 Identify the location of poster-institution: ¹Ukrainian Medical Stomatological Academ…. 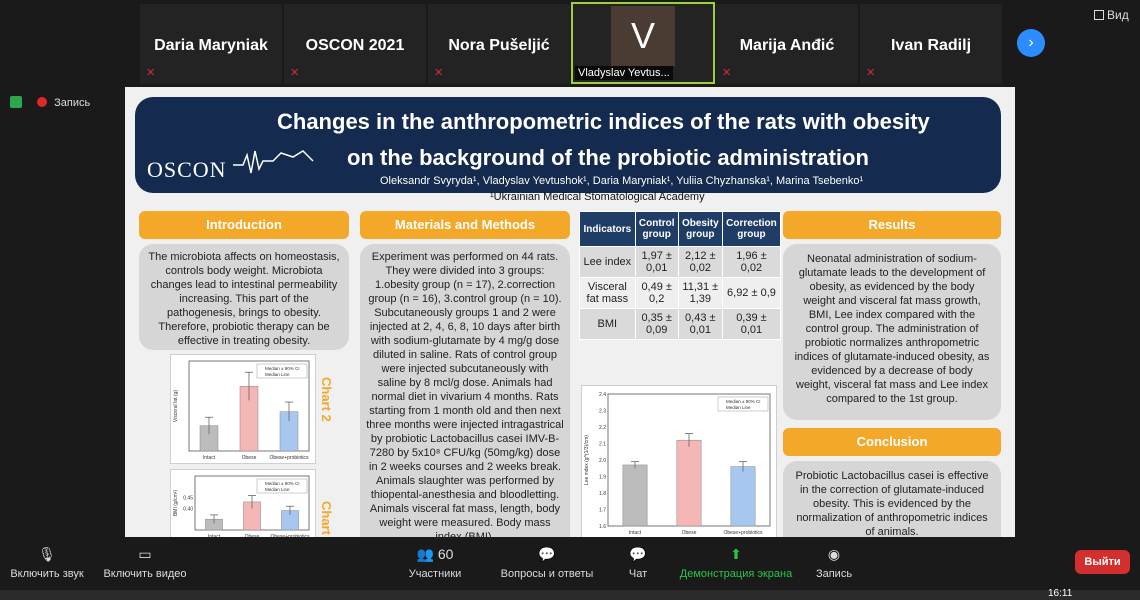
(597, 197).